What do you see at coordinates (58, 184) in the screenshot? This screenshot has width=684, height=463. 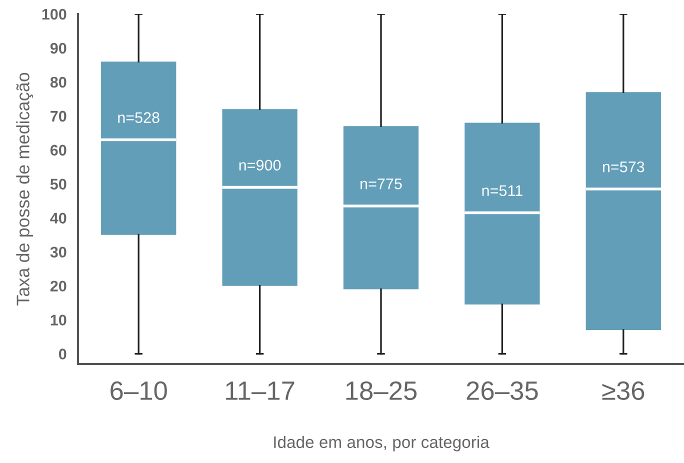 I see `y-tick-label: 50` at bounding box center [58, 184].